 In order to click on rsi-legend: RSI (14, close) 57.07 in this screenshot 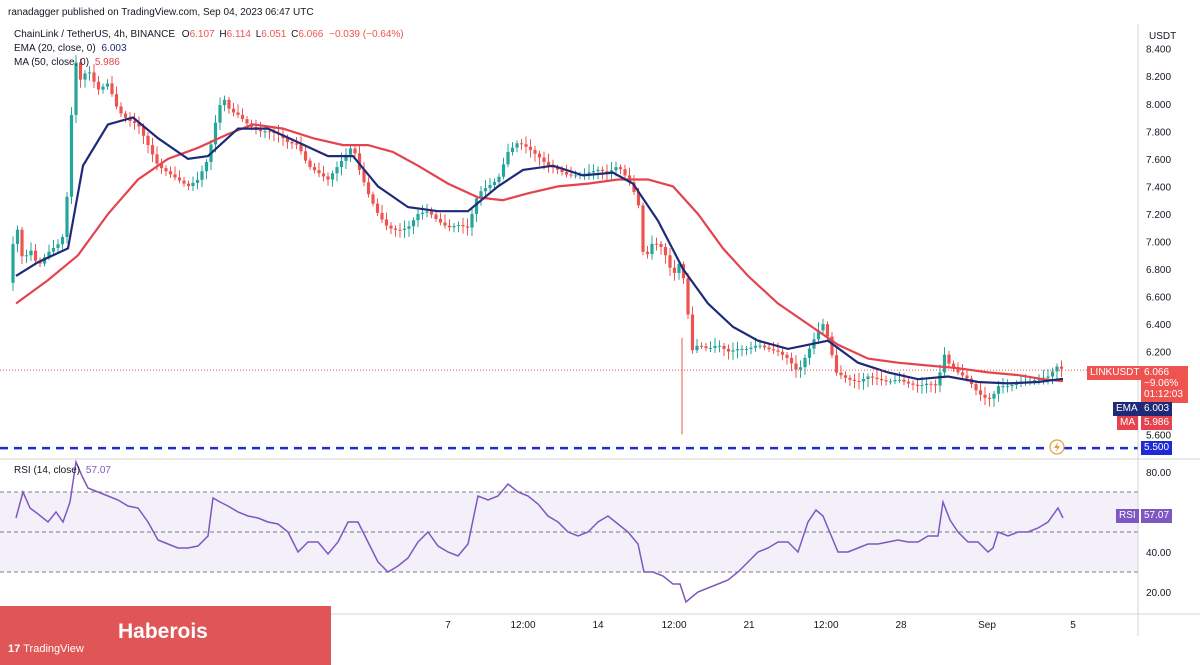, I will do `click(62, 470)`.